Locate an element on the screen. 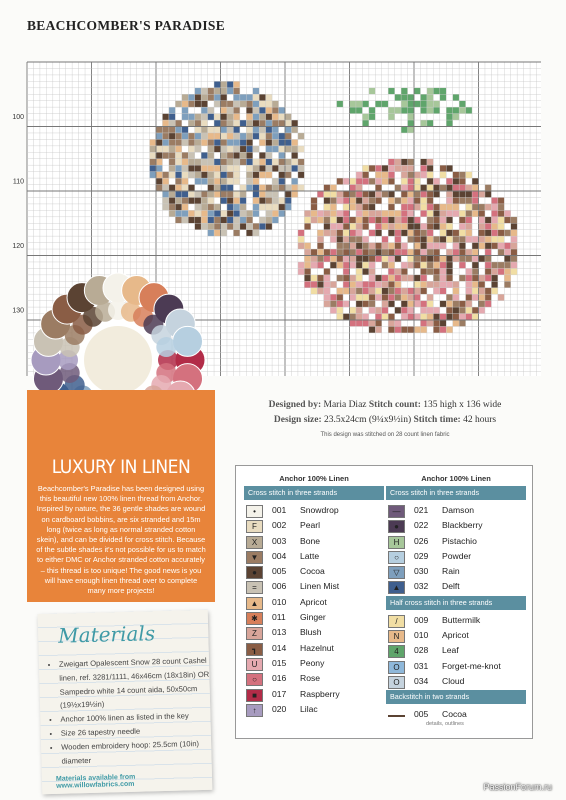  key-row: ✱ 011 Ginger is located at coordinates (314, 618).